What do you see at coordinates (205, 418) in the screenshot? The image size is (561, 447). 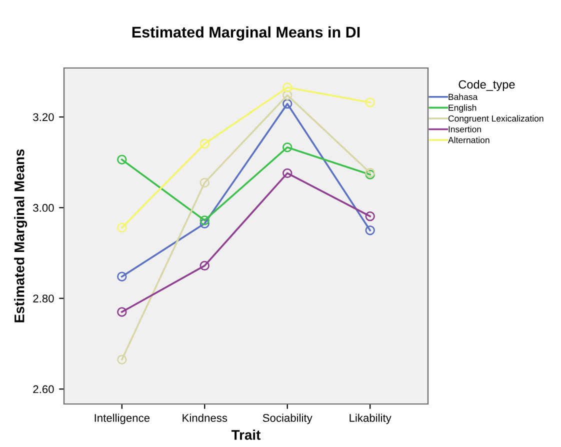 I see `x-tick-label: Kindness` at bounding box center [205, 418].